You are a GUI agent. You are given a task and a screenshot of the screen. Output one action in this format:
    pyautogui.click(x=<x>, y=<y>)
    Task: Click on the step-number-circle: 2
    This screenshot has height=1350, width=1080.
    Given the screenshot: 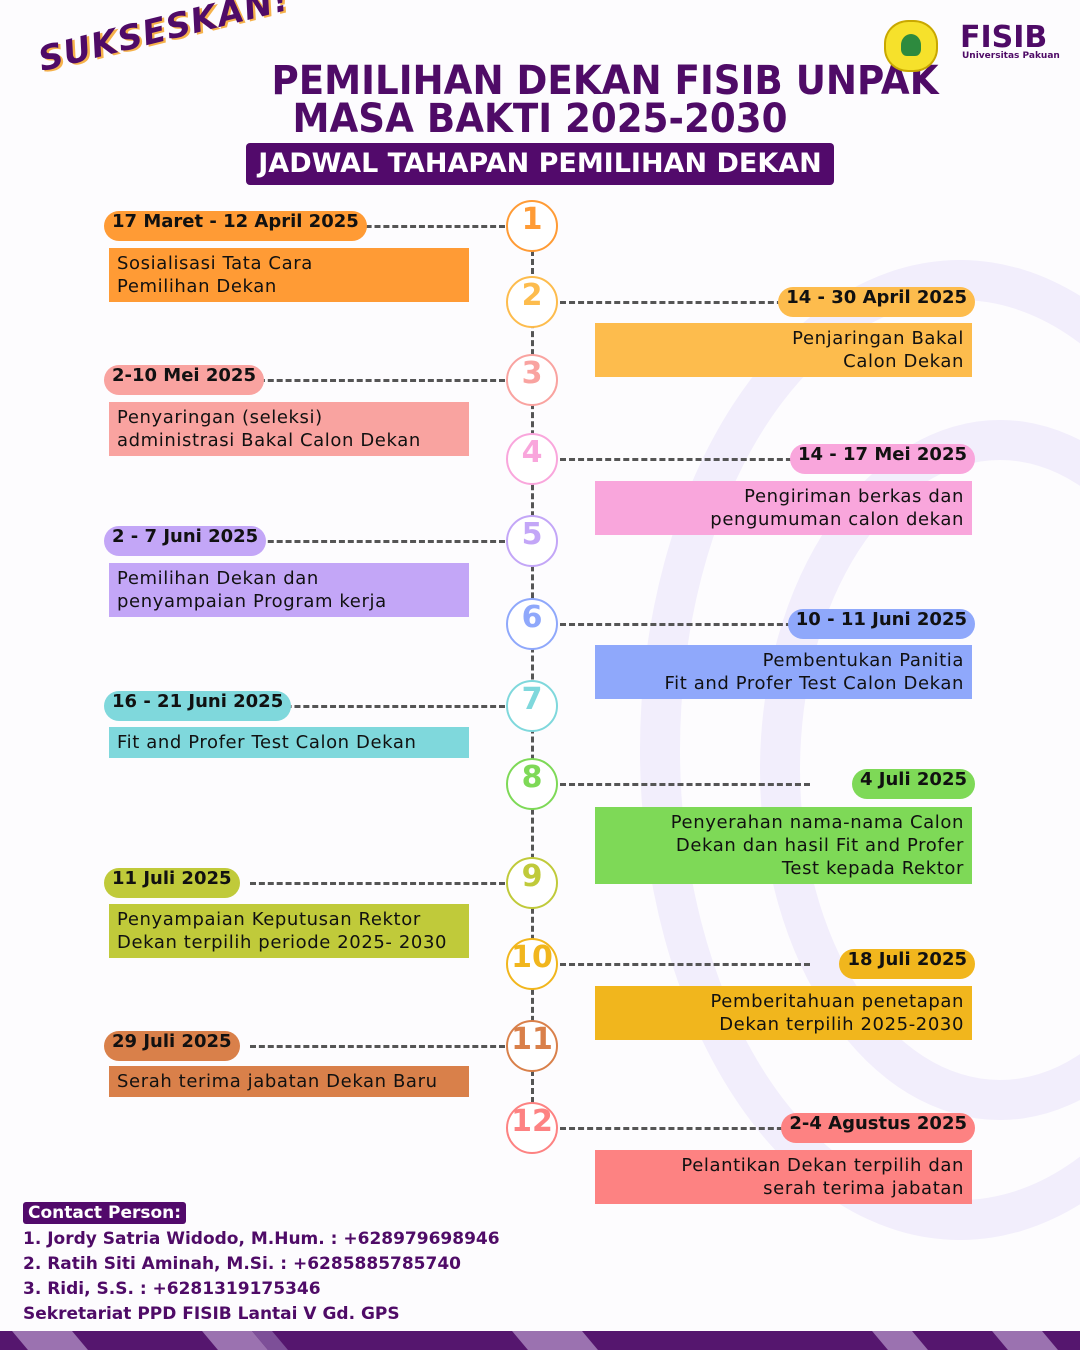 What is the action you would take?
    pyautogui.click(x=532, y=302)
    